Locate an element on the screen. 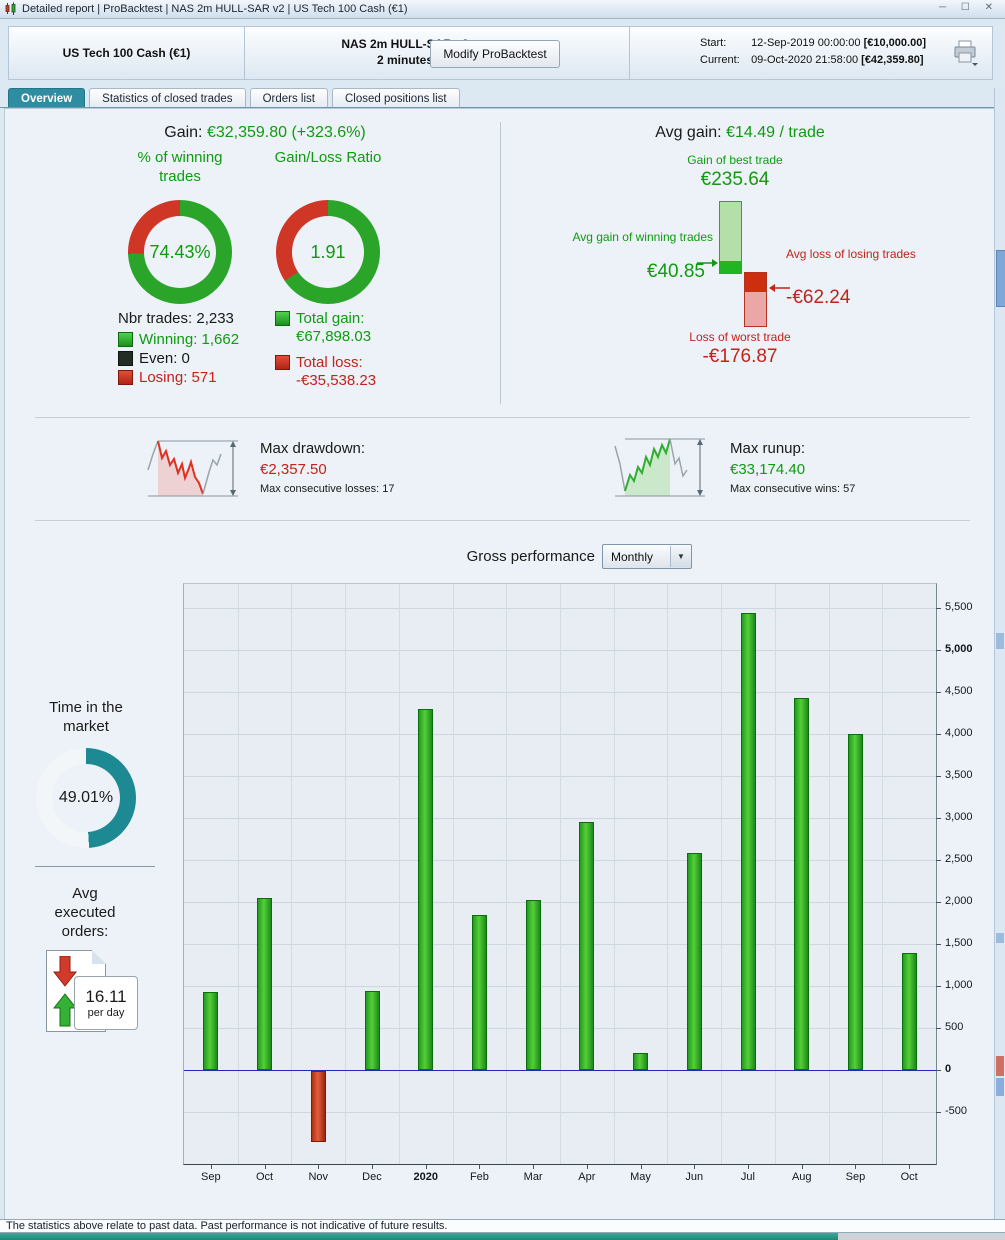  tab-closed-positions: Closed positions list is located at coordinates (395, 98).